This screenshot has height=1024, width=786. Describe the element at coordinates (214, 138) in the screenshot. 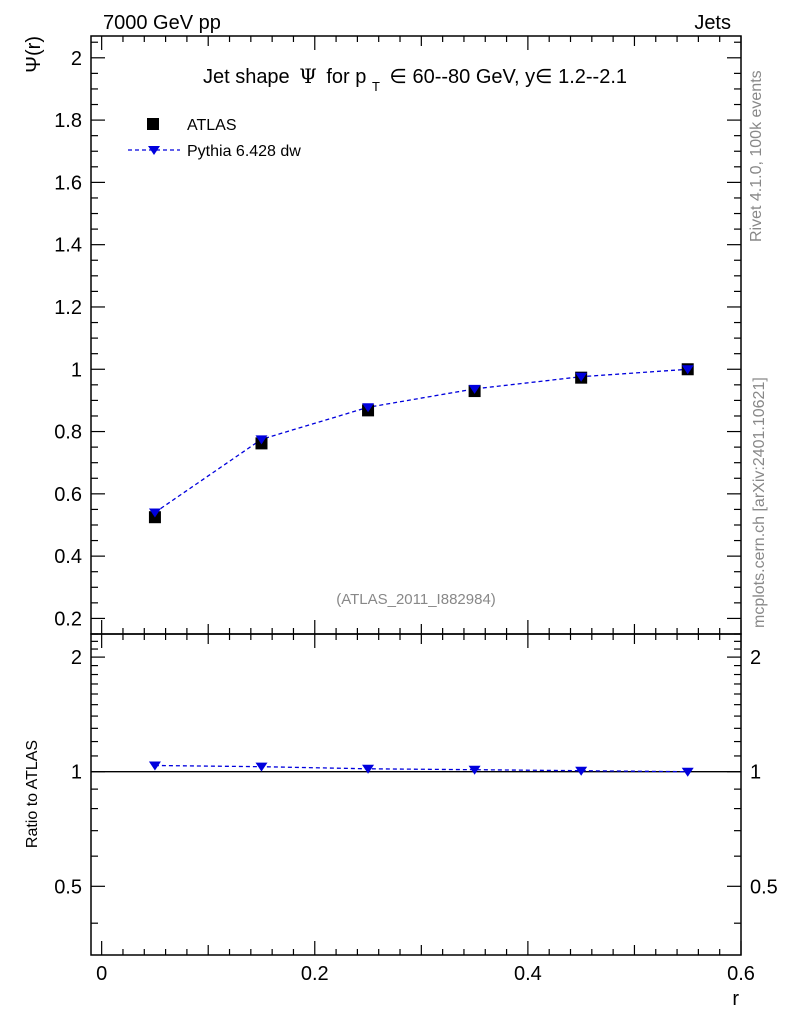

I see `legend: ATLAS Pythia 6.428 dw` at that location.